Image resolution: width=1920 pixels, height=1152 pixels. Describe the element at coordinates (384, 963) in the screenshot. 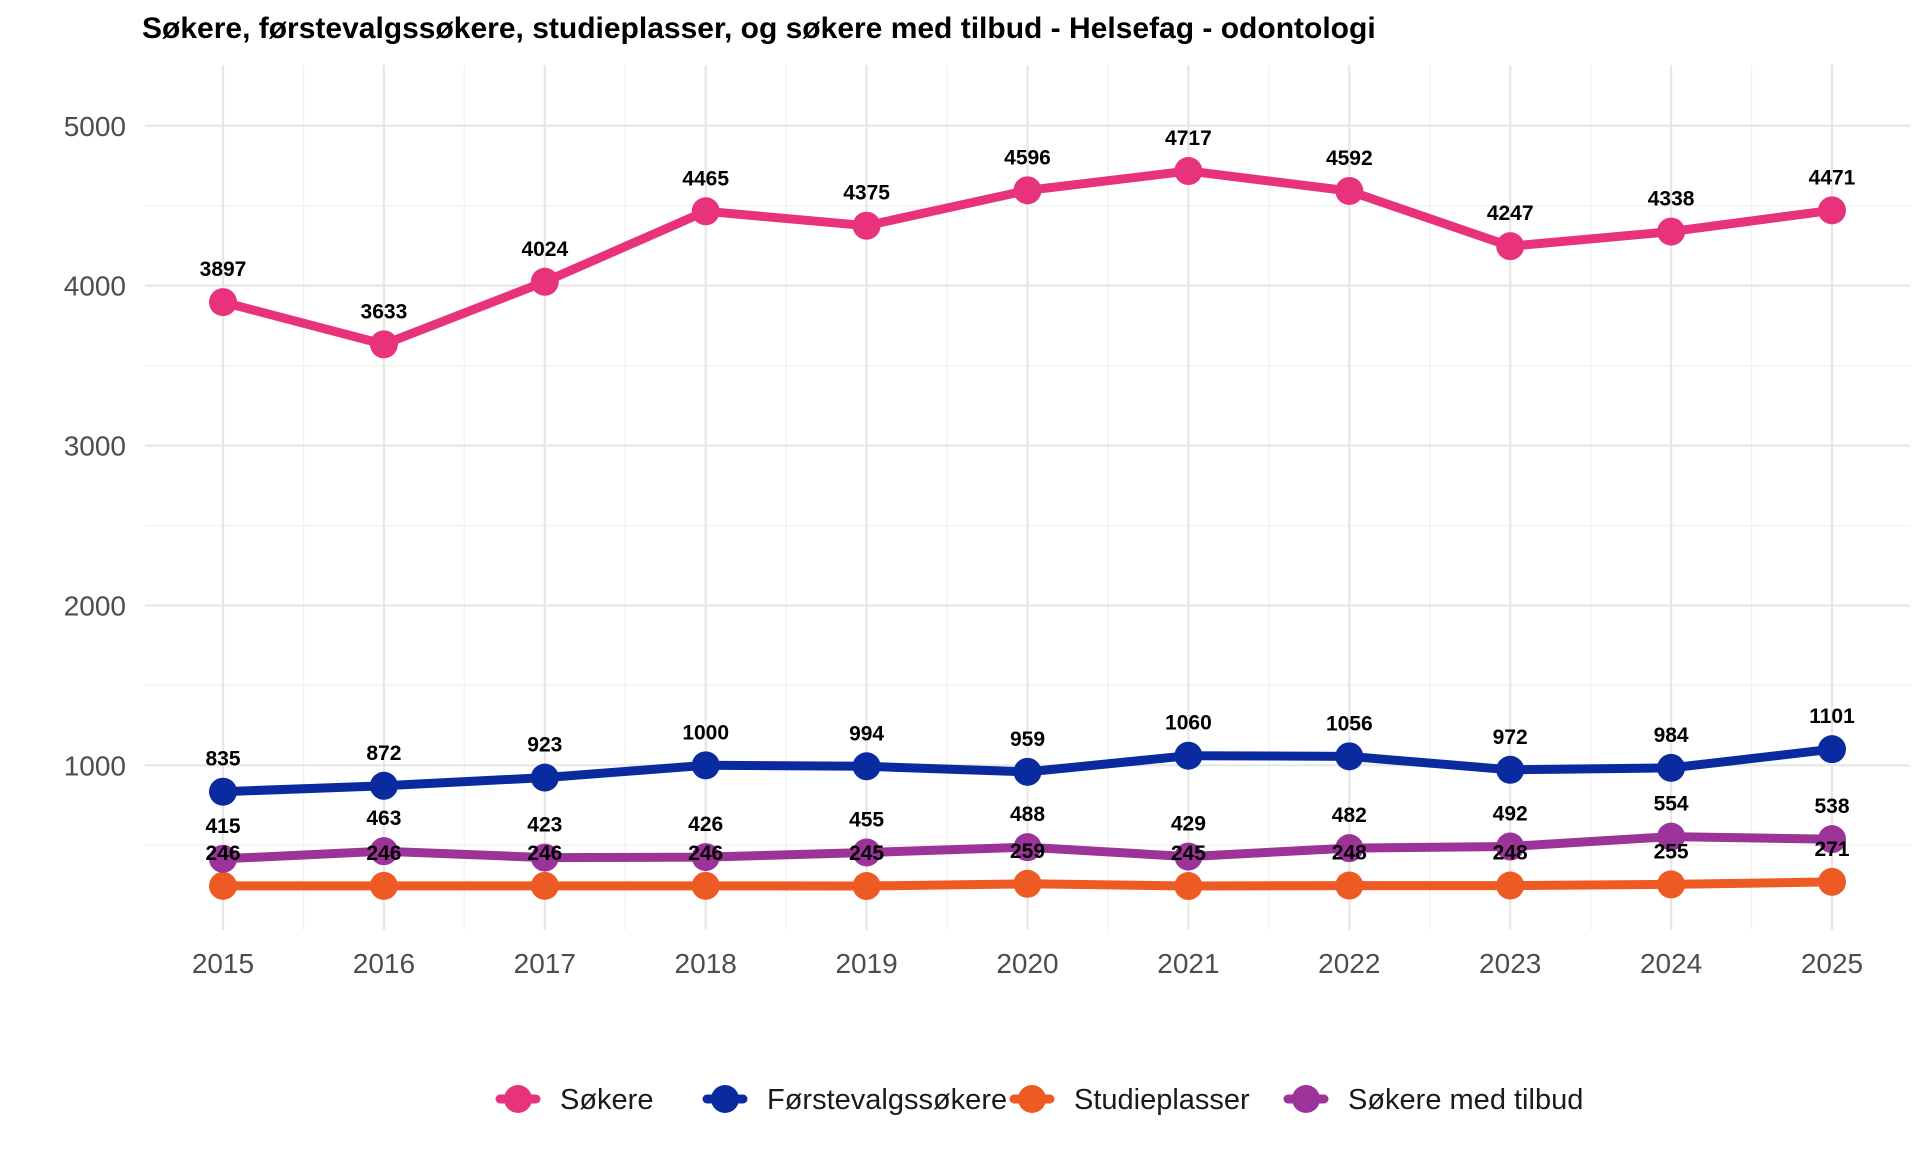

I see `x-tick-label: 2016` at that location.